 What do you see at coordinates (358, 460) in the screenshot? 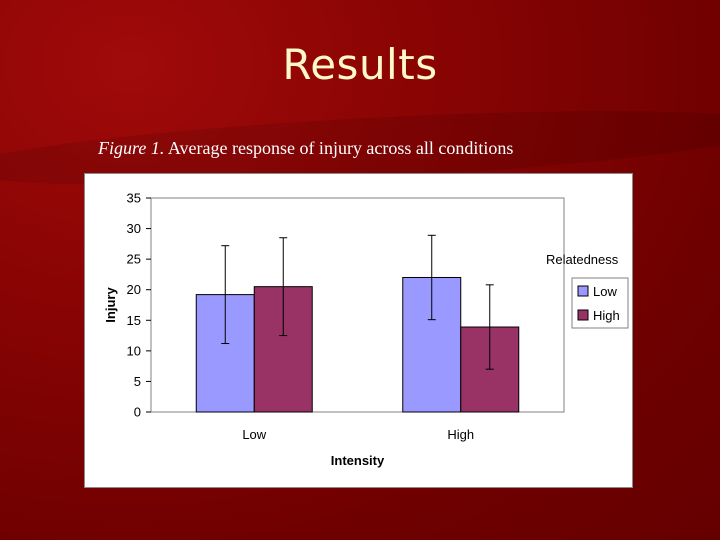
I see `x-axis-title: Intensity` at bounding box center [358, 460].